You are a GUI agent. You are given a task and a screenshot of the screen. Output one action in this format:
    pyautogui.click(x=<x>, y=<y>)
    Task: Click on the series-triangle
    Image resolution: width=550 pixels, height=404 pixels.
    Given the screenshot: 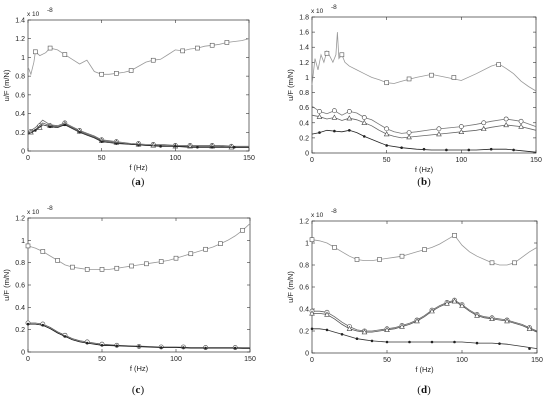 What is the action you would take?
    pyautogui.click(x=424, y=126)
    